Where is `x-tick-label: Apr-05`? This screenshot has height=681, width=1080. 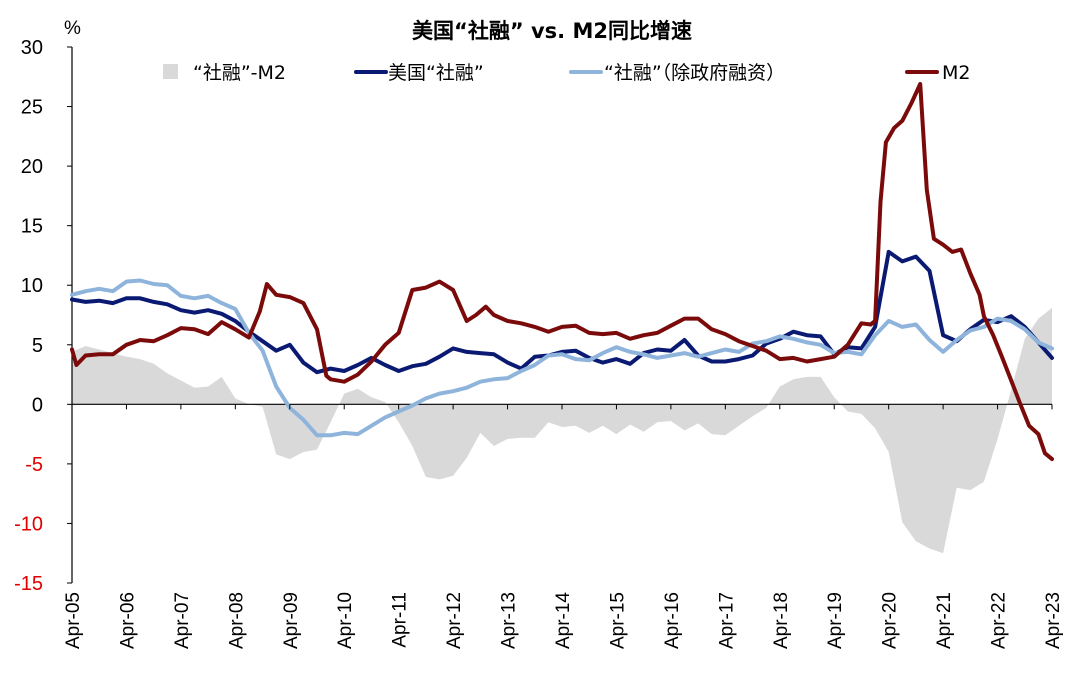 x-tick-label: Apr-05 is located at coordinates (73, 620).